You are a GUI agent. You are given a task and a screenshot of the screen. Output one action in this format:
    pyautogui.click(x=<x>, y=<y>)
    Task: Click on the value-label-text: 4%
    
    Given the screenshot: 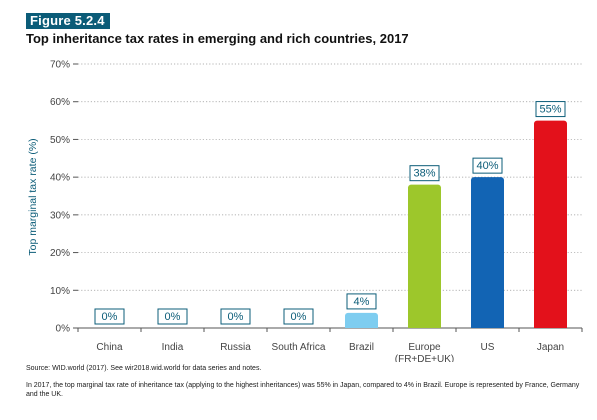 What is the action you would take?
    pyautogui.click(x=362, y=302)
    